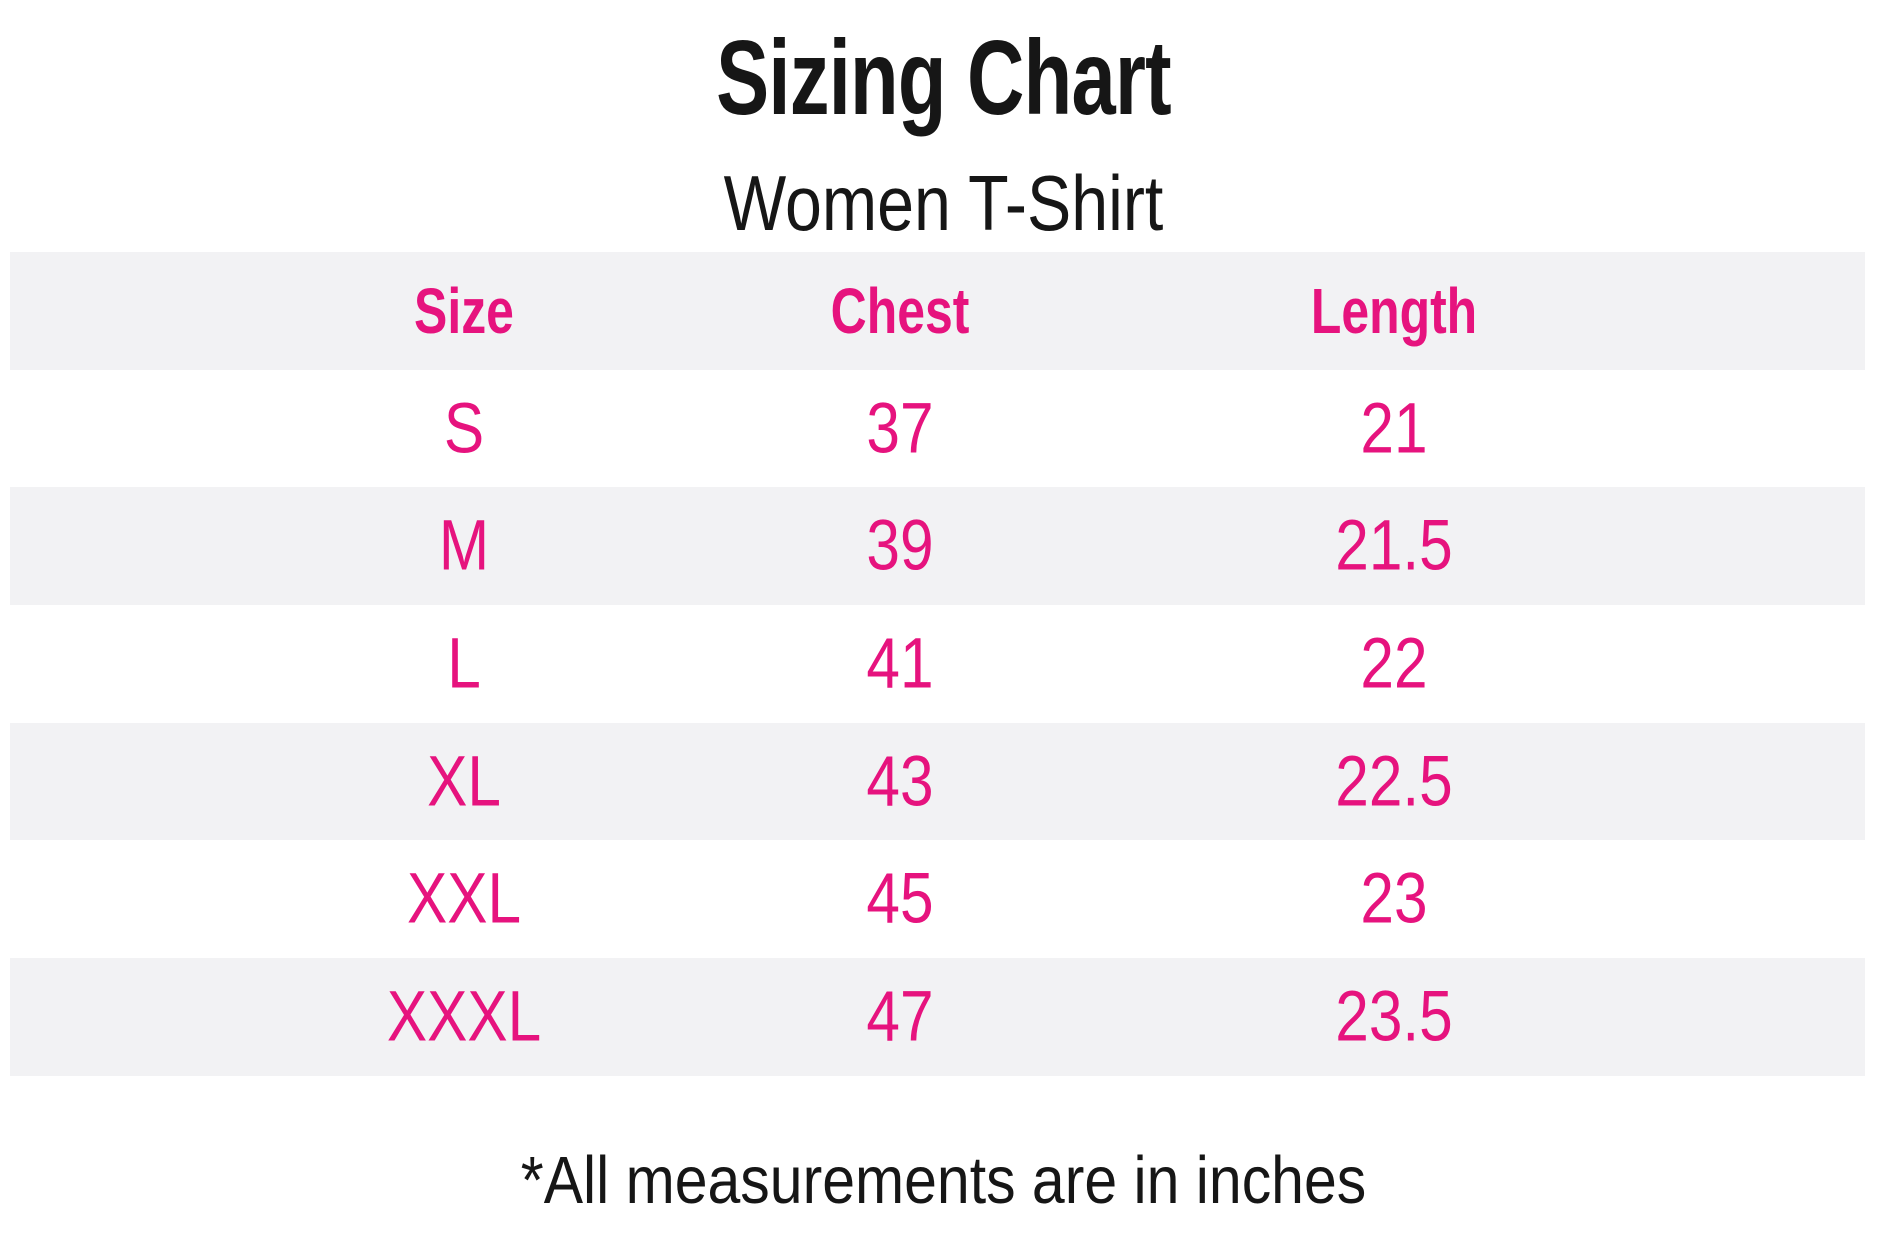 The image size is (1887, 1257). What do you see at coordinates (900, 310) in the screenshot?
I see `column-header-chest: Chest` at bounding box center [900, 310].